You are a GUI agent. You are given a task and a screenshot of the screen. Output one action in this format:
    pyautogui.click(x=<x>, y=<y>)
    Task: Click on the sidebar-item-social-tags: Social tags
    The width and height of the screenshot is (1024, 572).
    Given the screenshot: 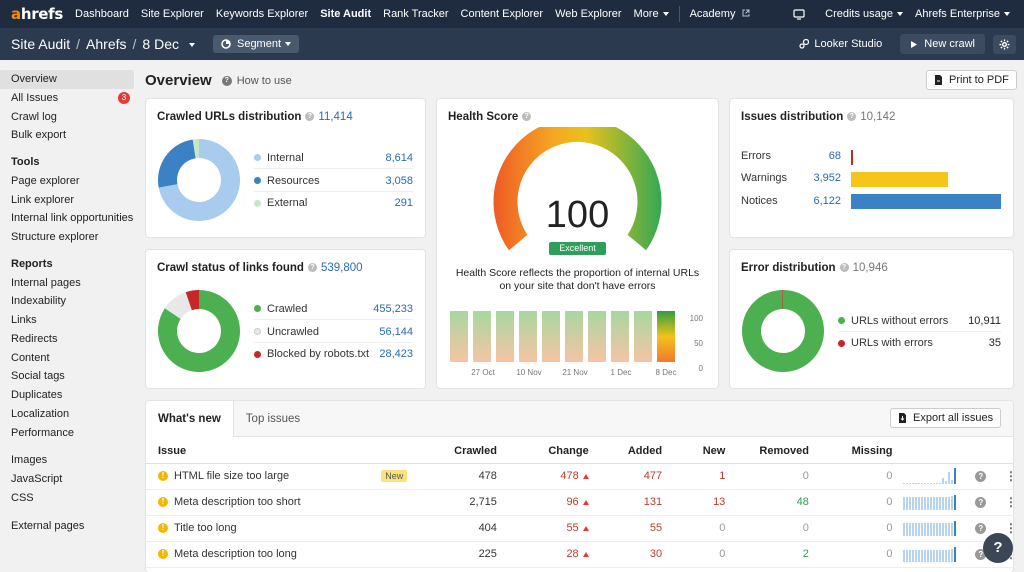 What is the action you would take?
    pyautogui.click(x=38, y=376)
    